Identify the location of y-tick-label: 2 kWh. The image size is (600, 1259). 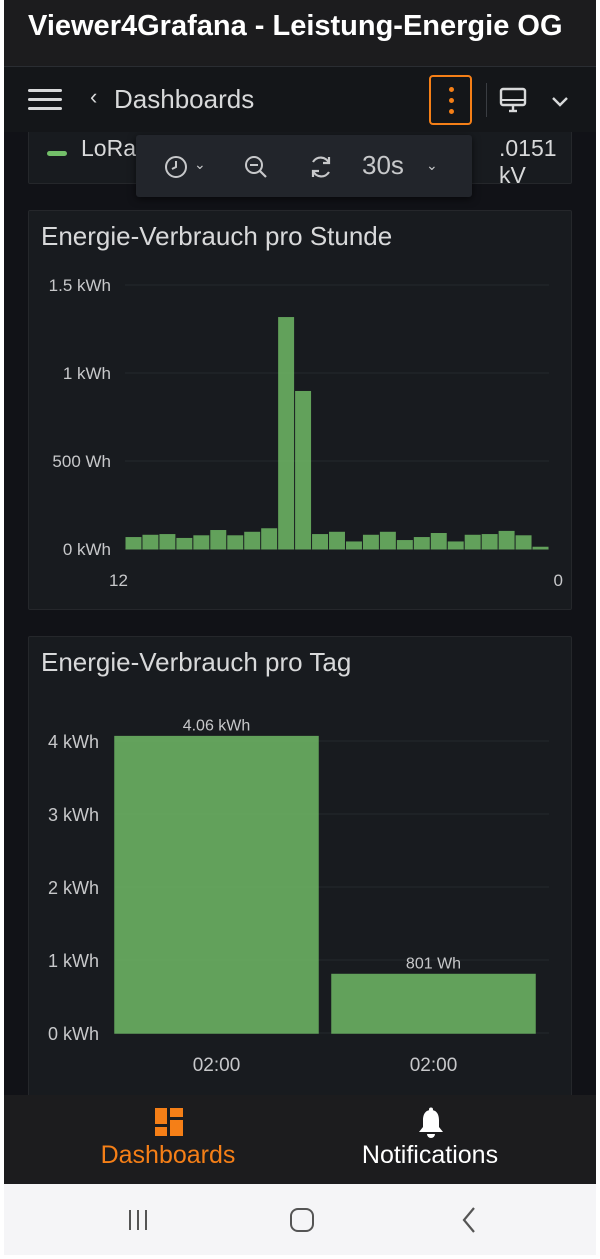
(73, 888).